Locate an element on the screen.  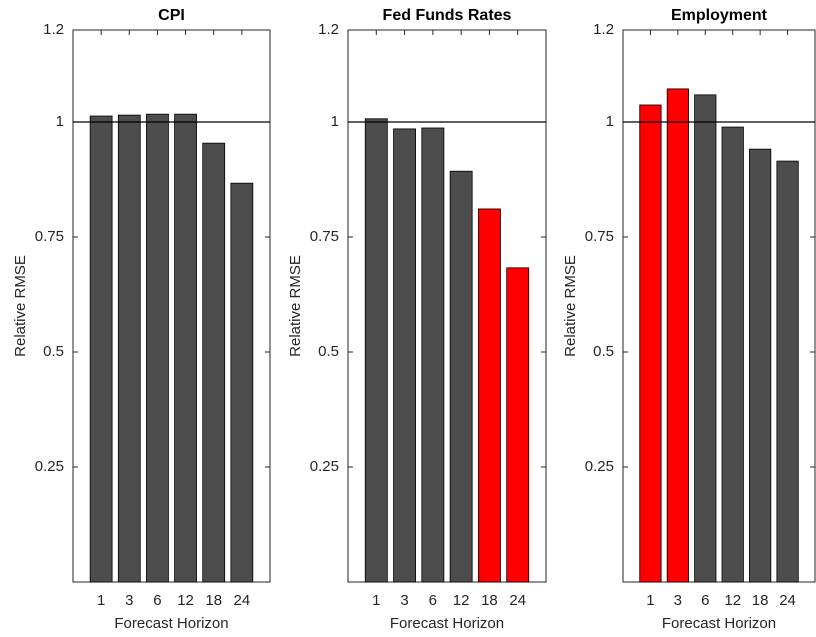
chart-title: Employment is located at coordinates (719, 15).